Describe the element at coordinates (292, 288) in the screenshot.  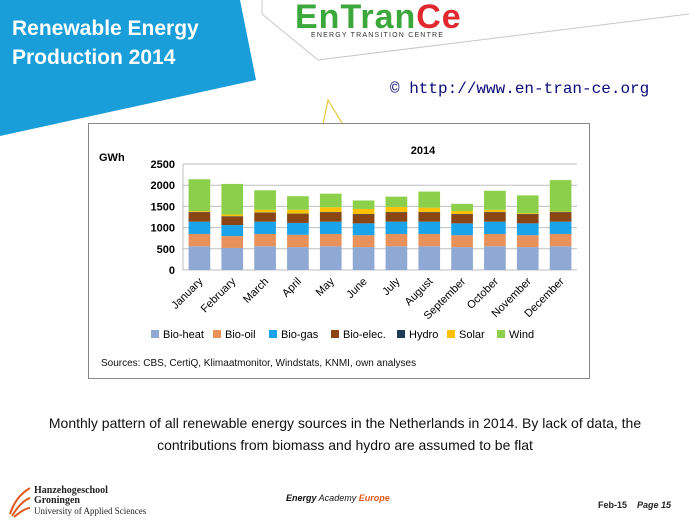
I see `x-tick-label: April` at that location.